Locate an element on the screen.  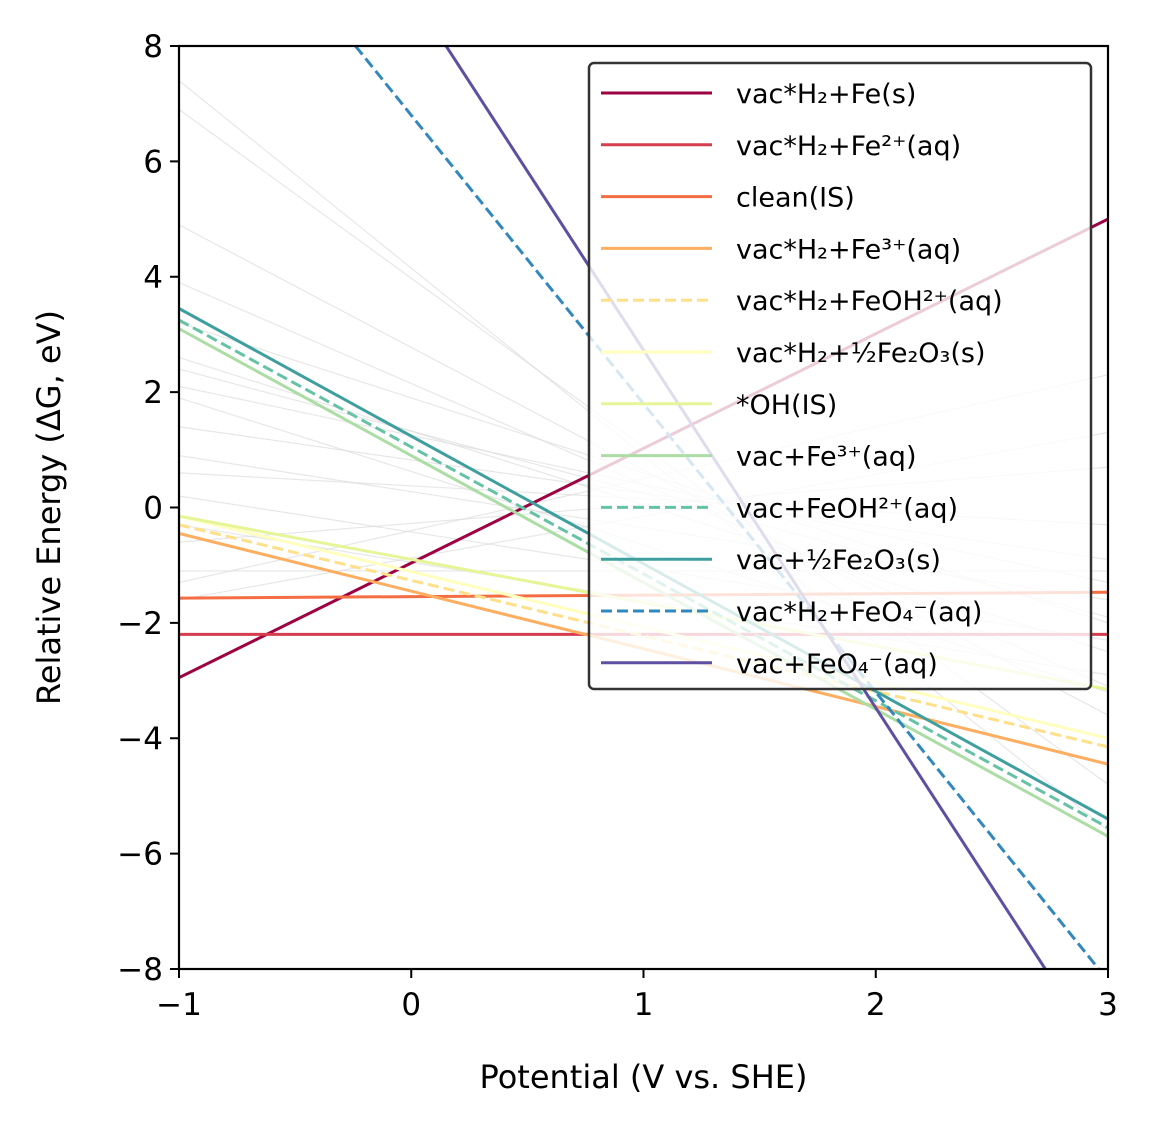
y-tick-label: −6 is located at coordinates (140, 855).